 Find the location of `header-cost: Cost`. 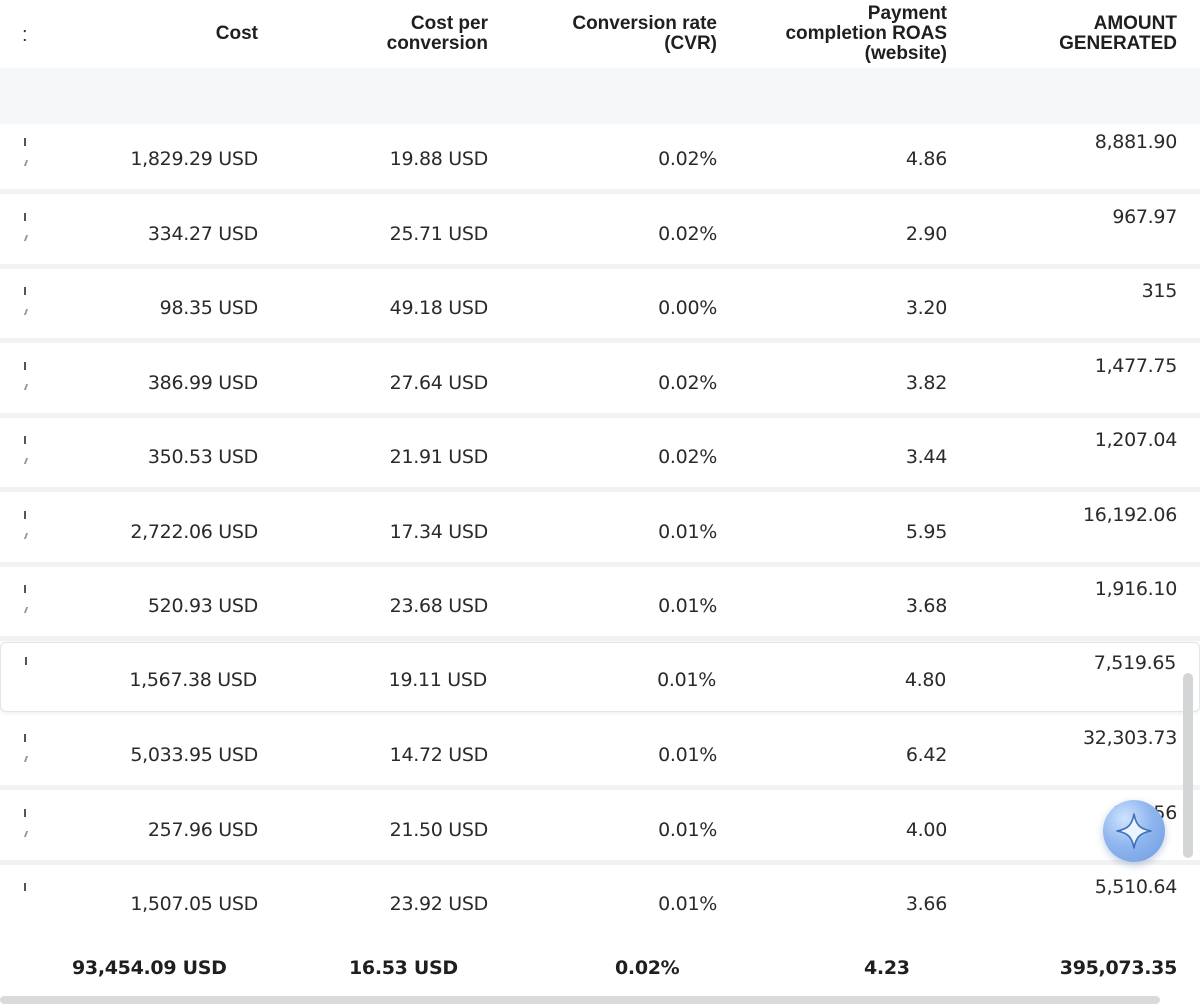

header-cost: Cost is located at coordinates (237, 34).